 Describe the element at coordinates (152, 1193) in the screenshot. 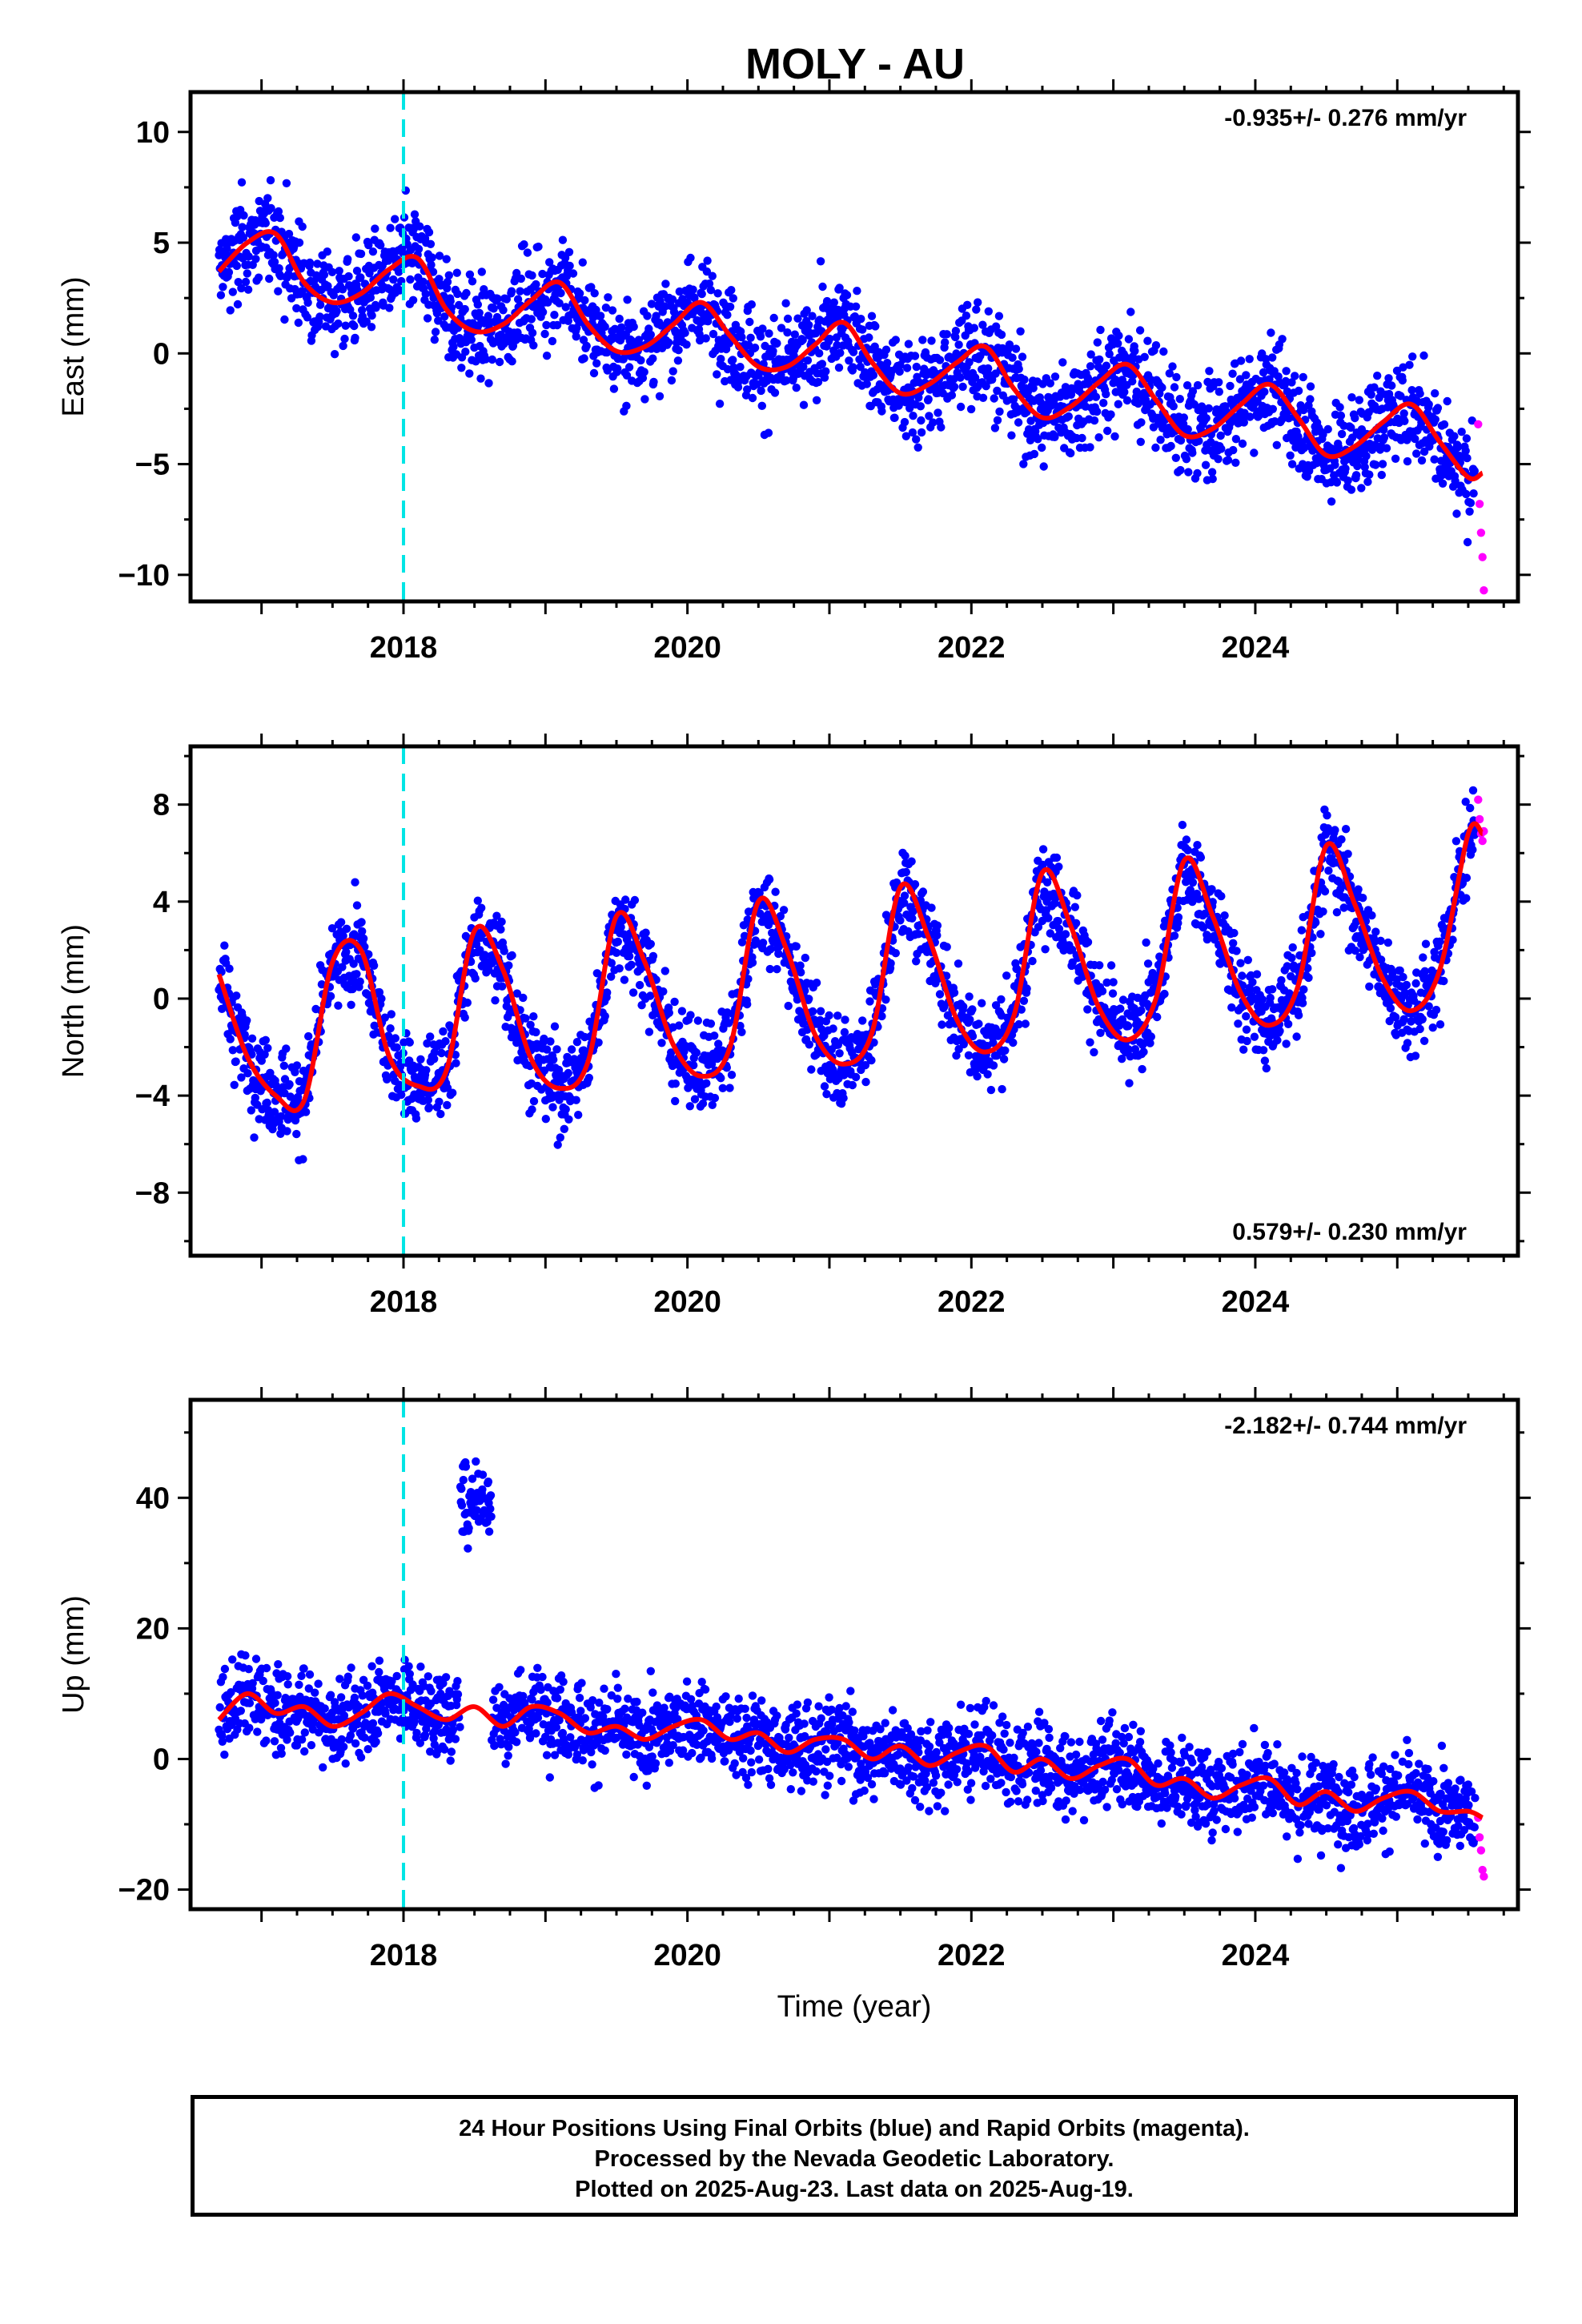

I see `y-tick-label: −8` at that location.